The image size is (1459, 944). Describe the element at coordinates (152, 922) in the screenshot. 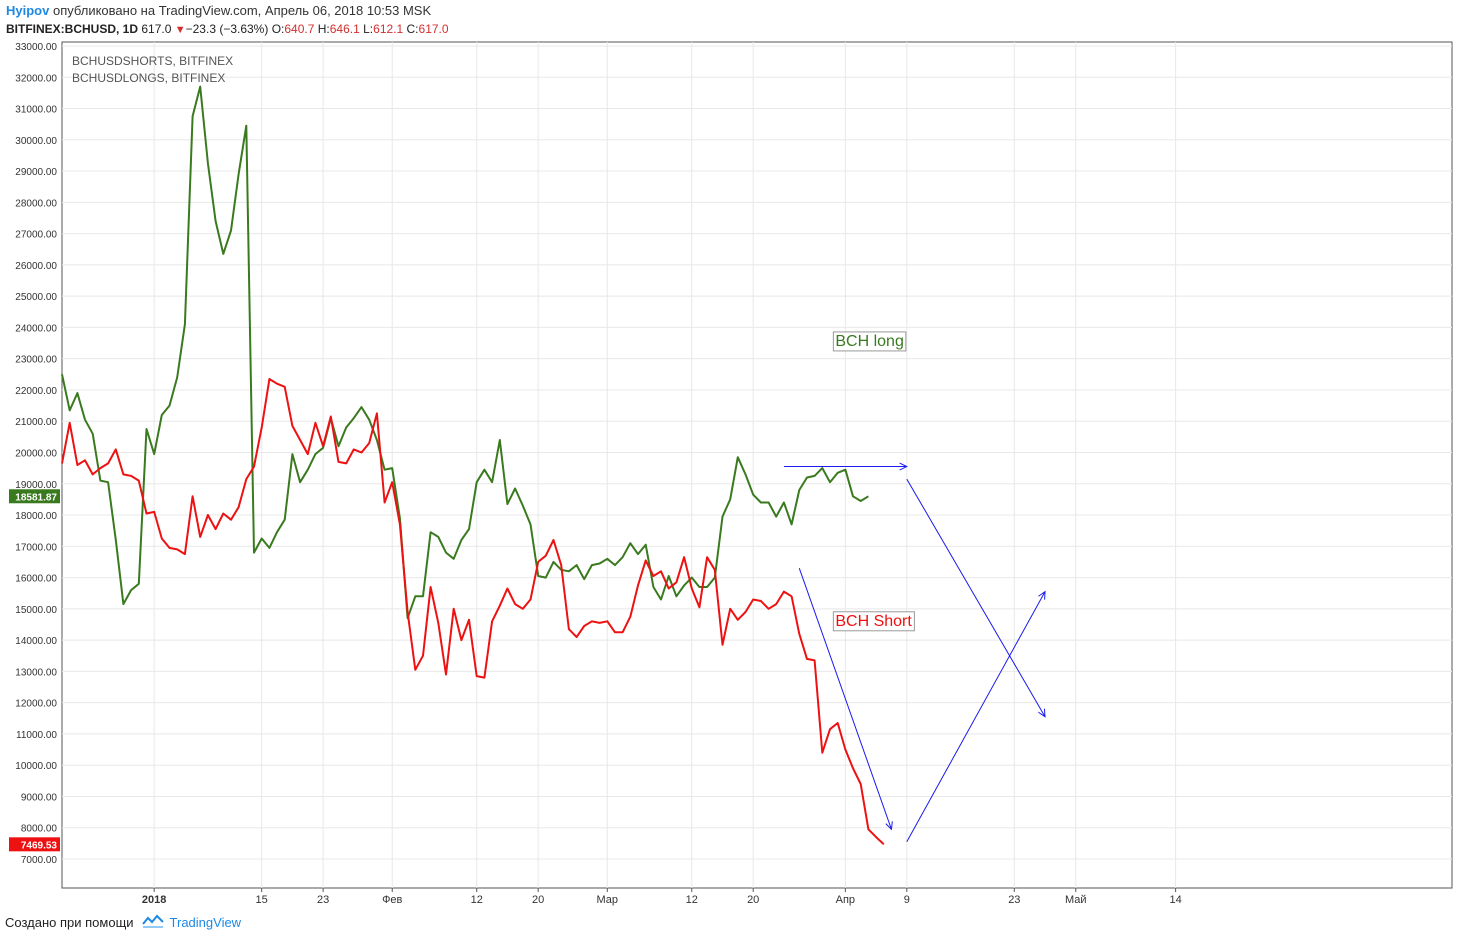

I see `tradingview-logo-icon` at that location.